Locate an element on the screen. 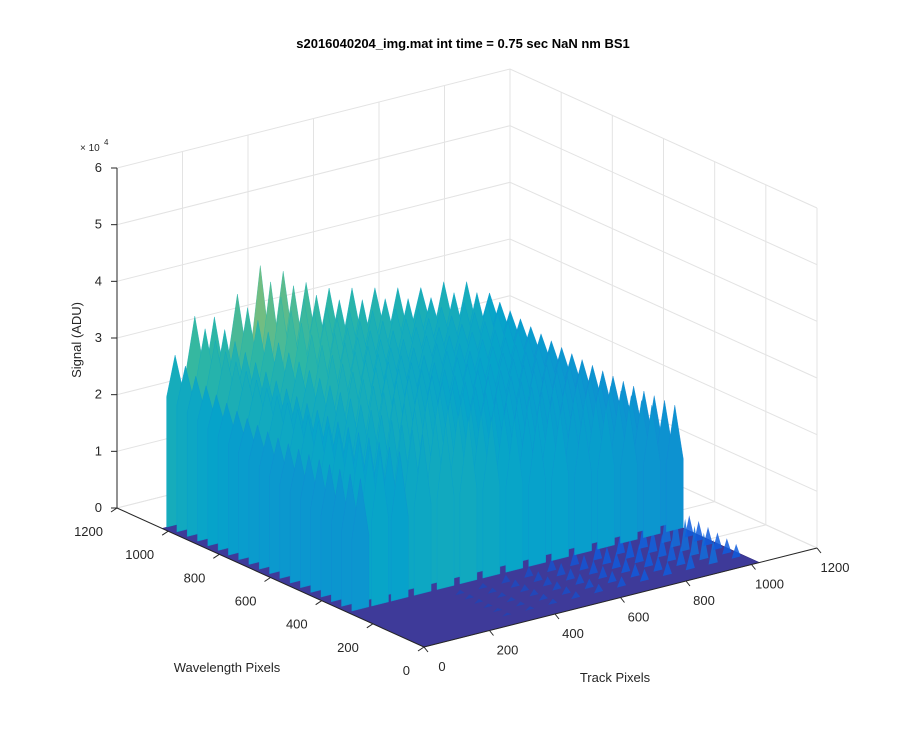 The image size is (900, 750). y-tick-label: 1000 is located at coordinates (139, 554).